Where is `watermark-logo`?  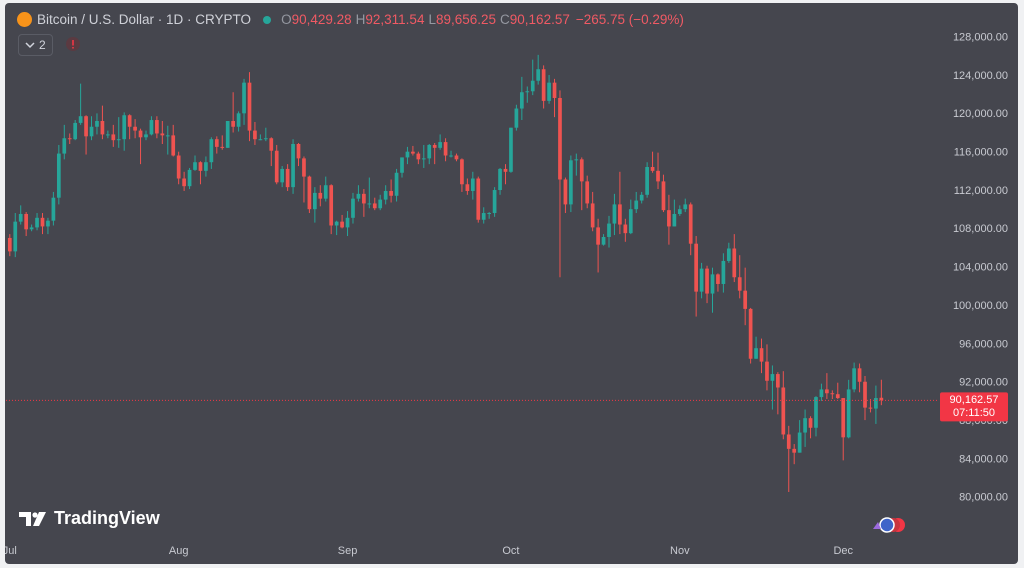 watermark-logo is located at coordinates (32, 518).